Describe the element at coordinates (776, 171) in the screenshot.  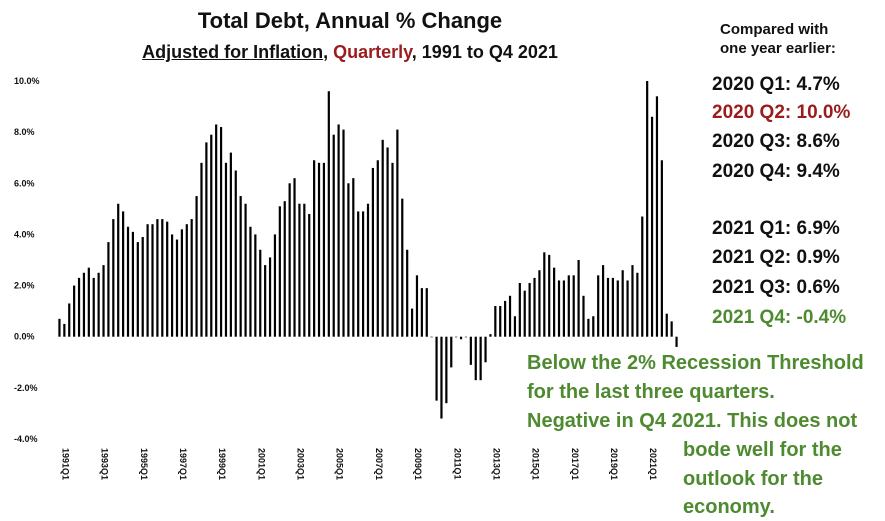
I see `stat-2020-q4: 2020 Q4: 9.4%` at that location.